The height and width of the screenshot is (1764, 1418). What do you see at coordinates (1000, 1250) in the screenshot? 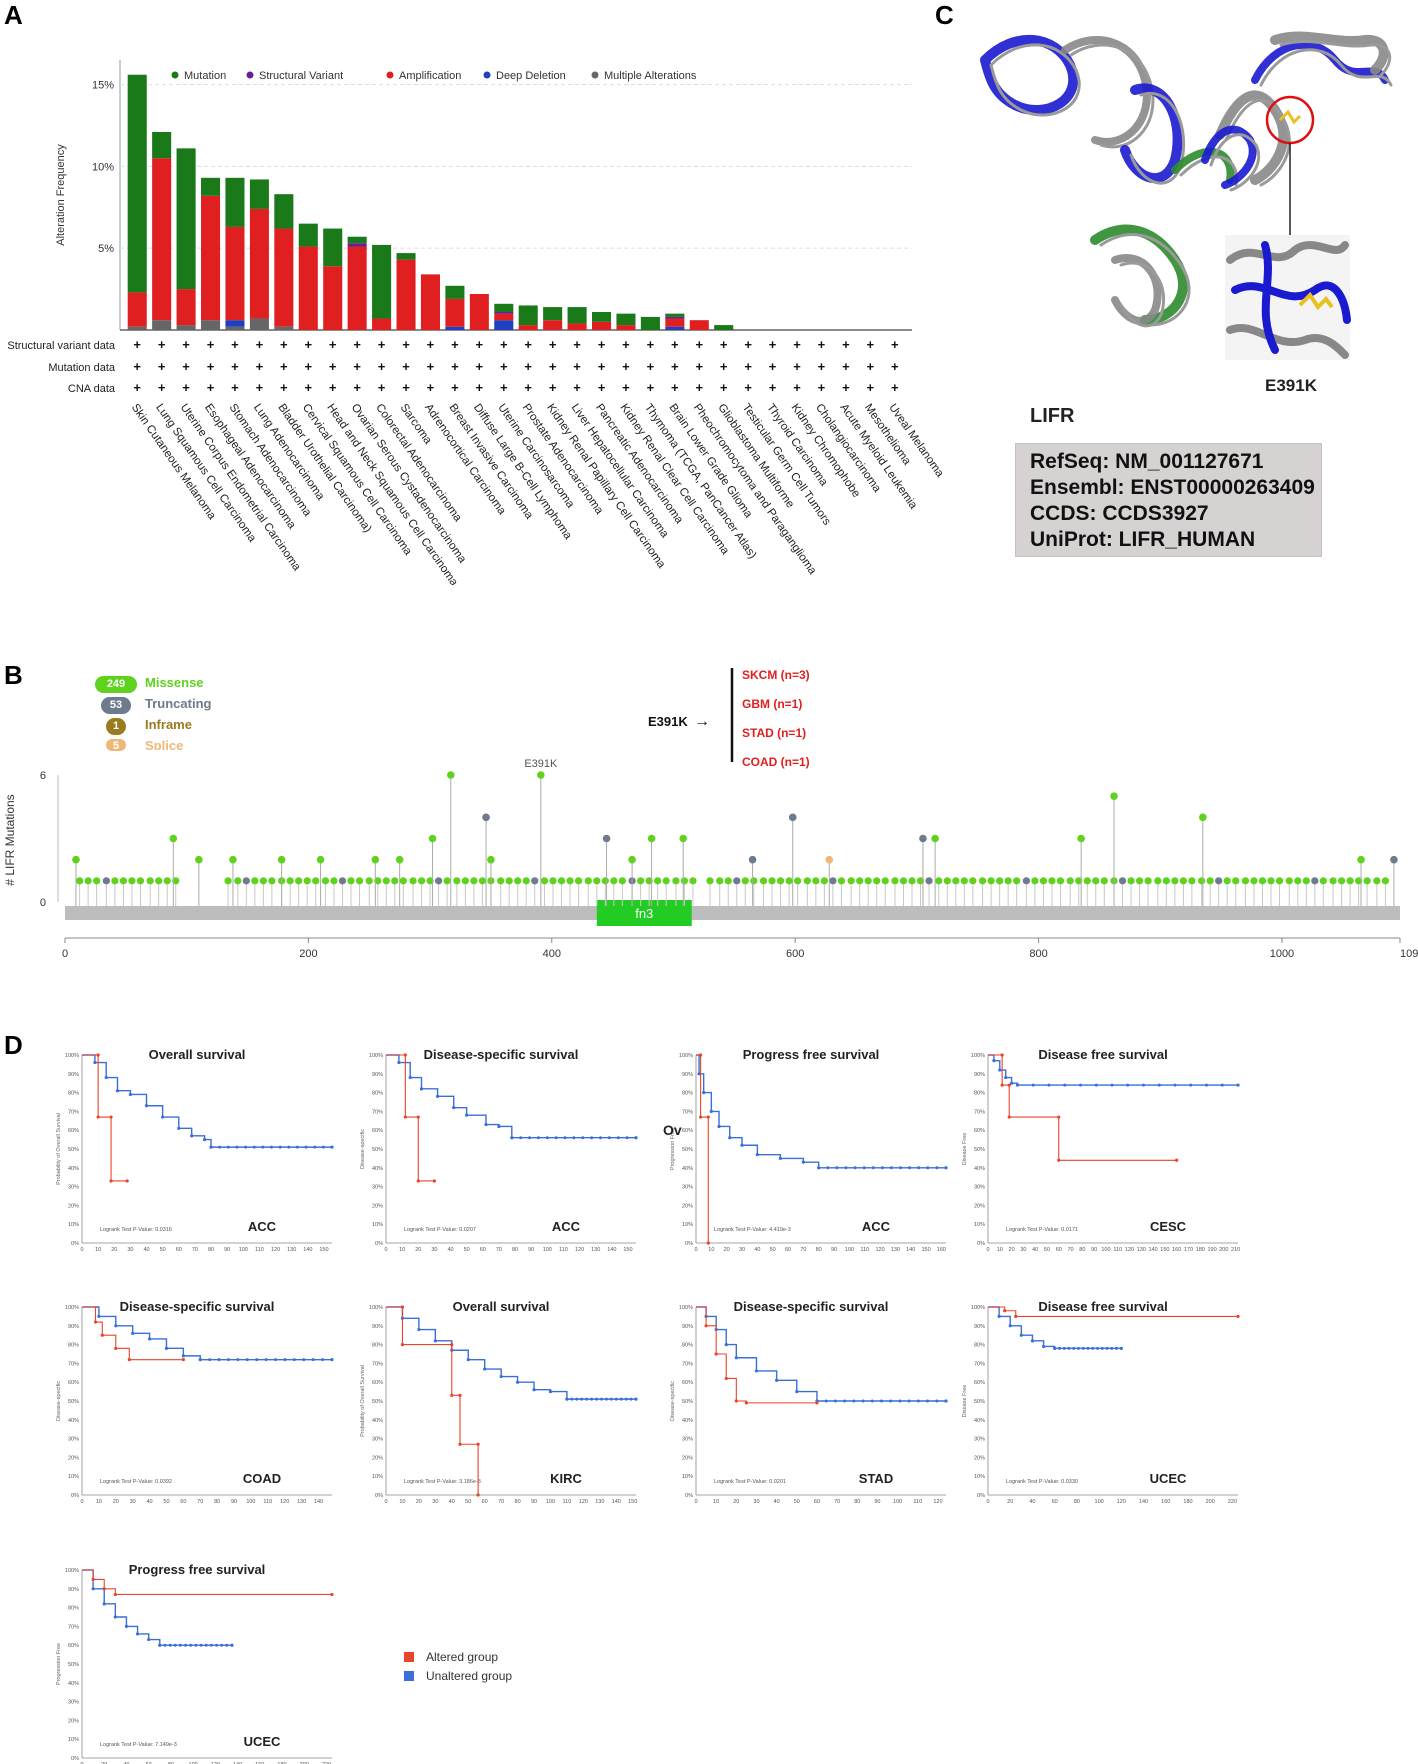
I see `x-tick-label: 10` at bounding box center [1000, 1250].